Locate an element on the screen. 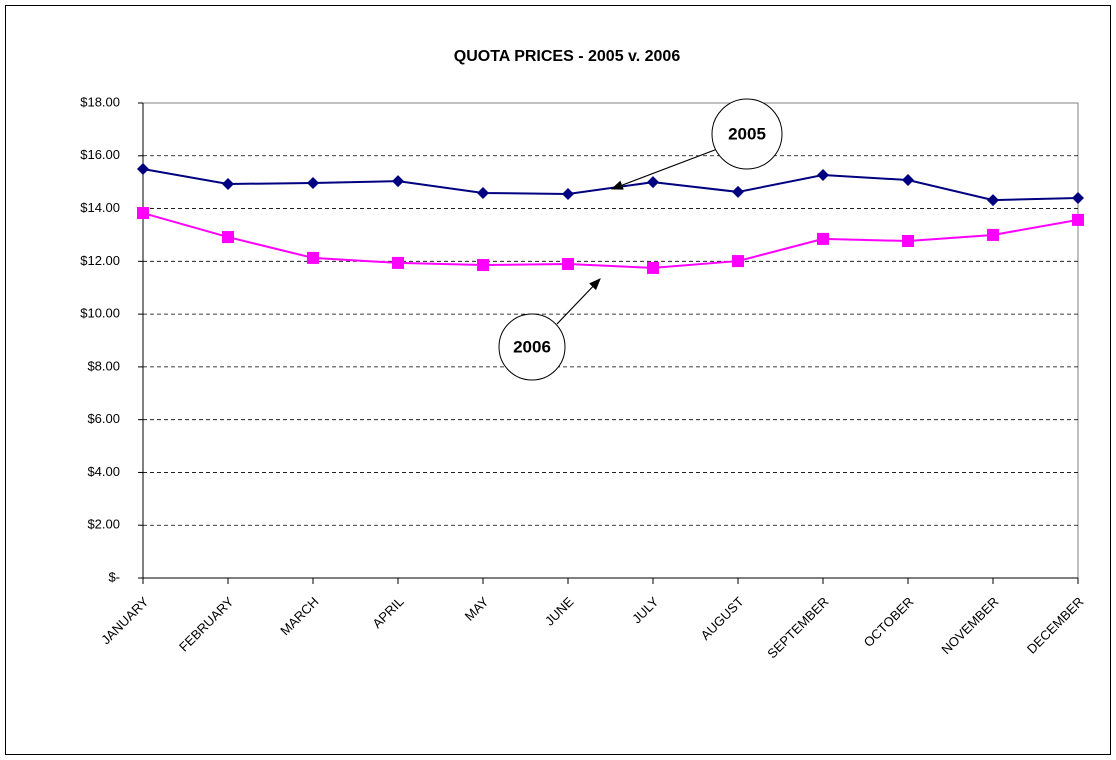  y-tick-label: $16.00 is located at coordinates (100, 154).